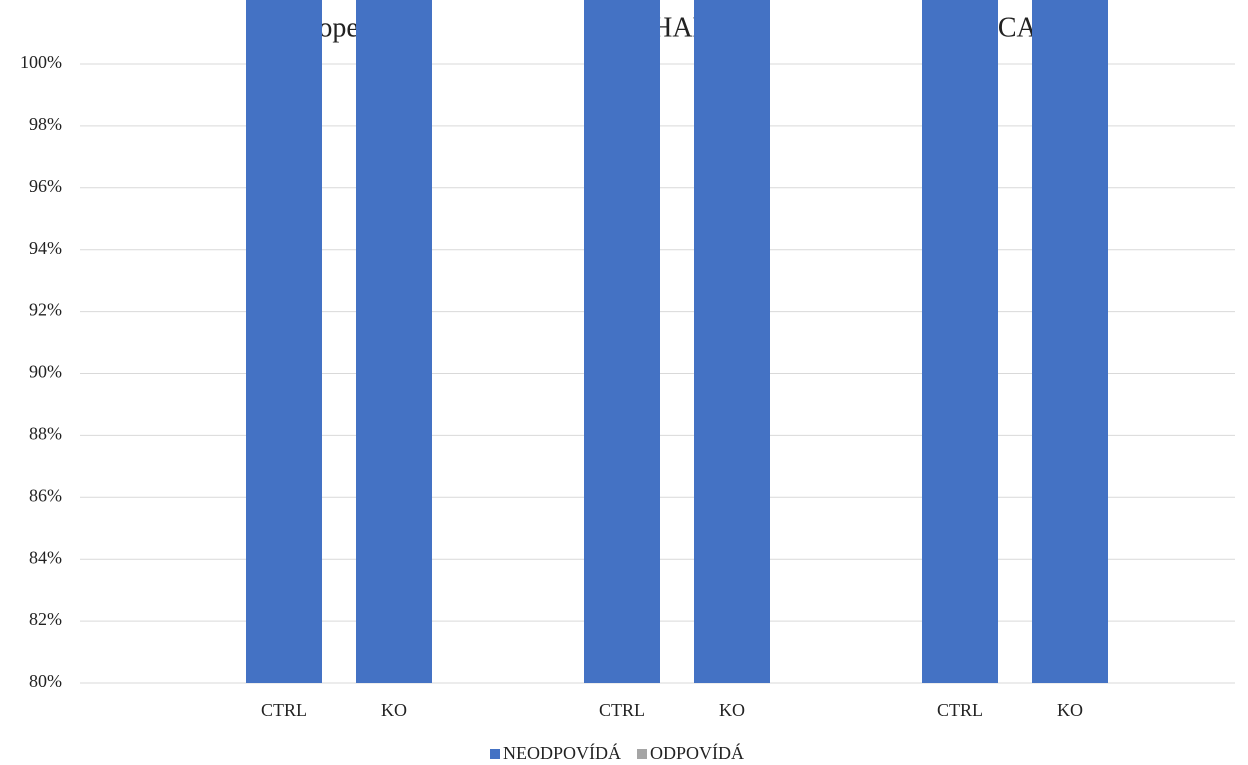 The image size is (1248, 765). I want to click on y-tick-label: 92%, so click(45, 310).